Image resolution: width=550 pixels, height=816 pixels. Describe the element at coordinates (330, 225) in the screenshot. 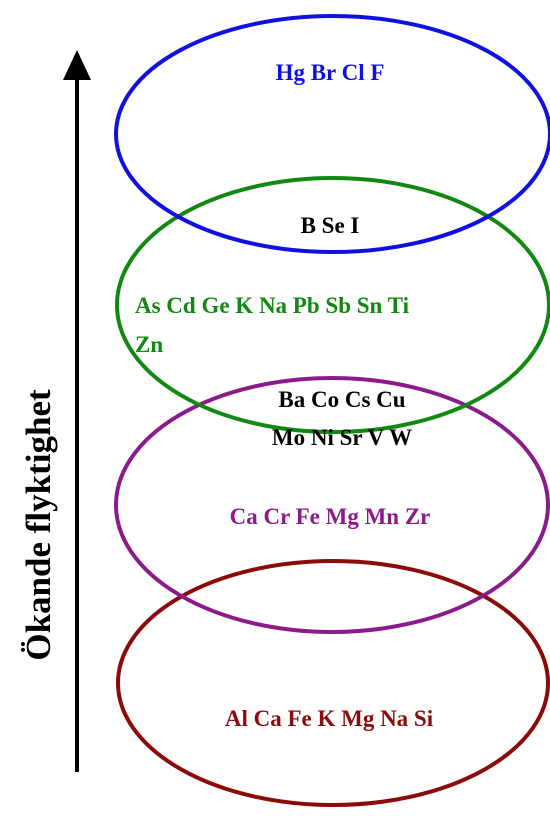

I see `overlap-top-label: B Se I` at that location.